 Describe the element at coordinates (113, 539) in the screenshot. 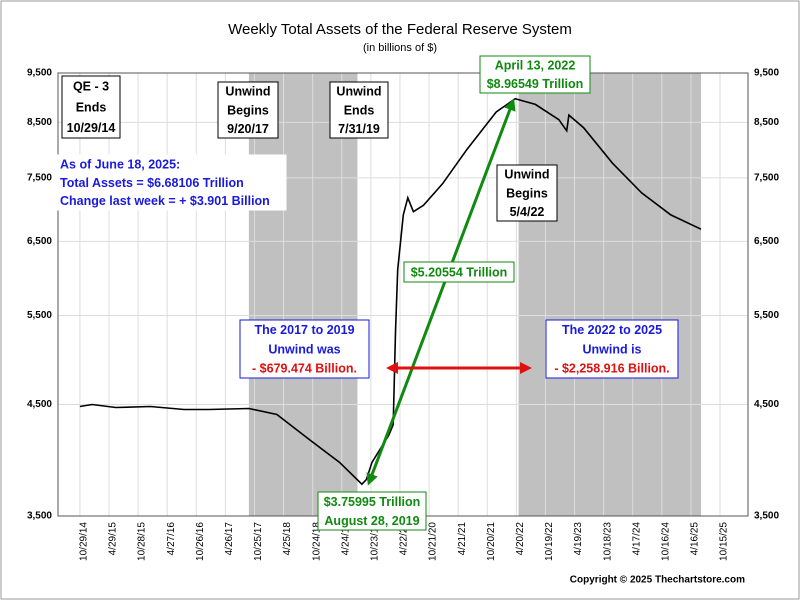

I see `x-tick-label: 4/29/15` at that location.